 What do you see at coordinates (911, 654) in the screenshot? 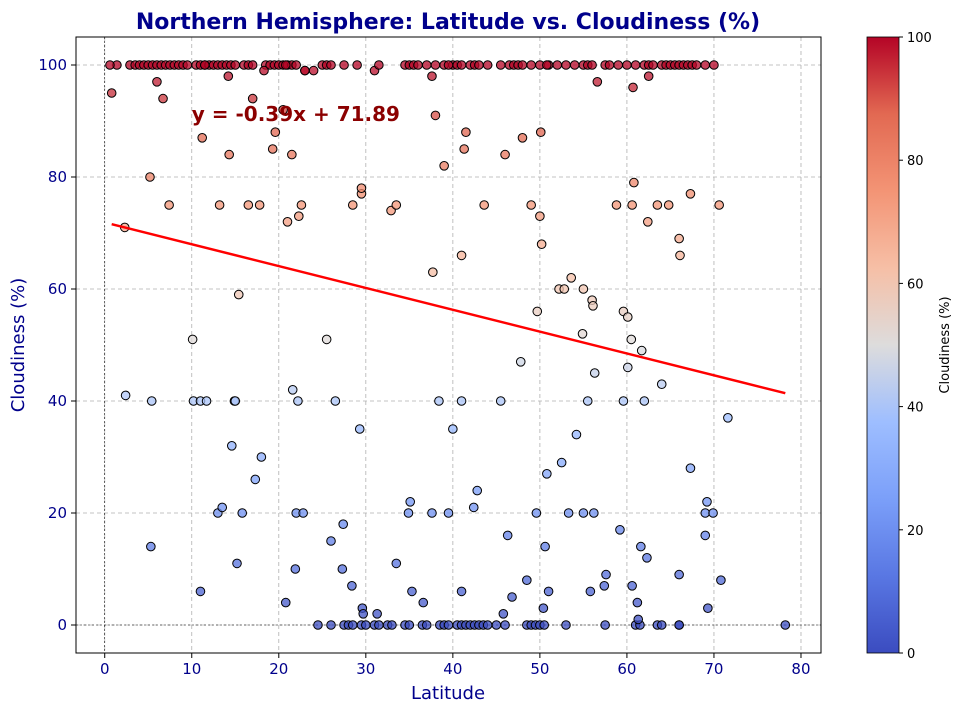
I see `colorbar-tick-label: 0` at bounding box center [911, 654].